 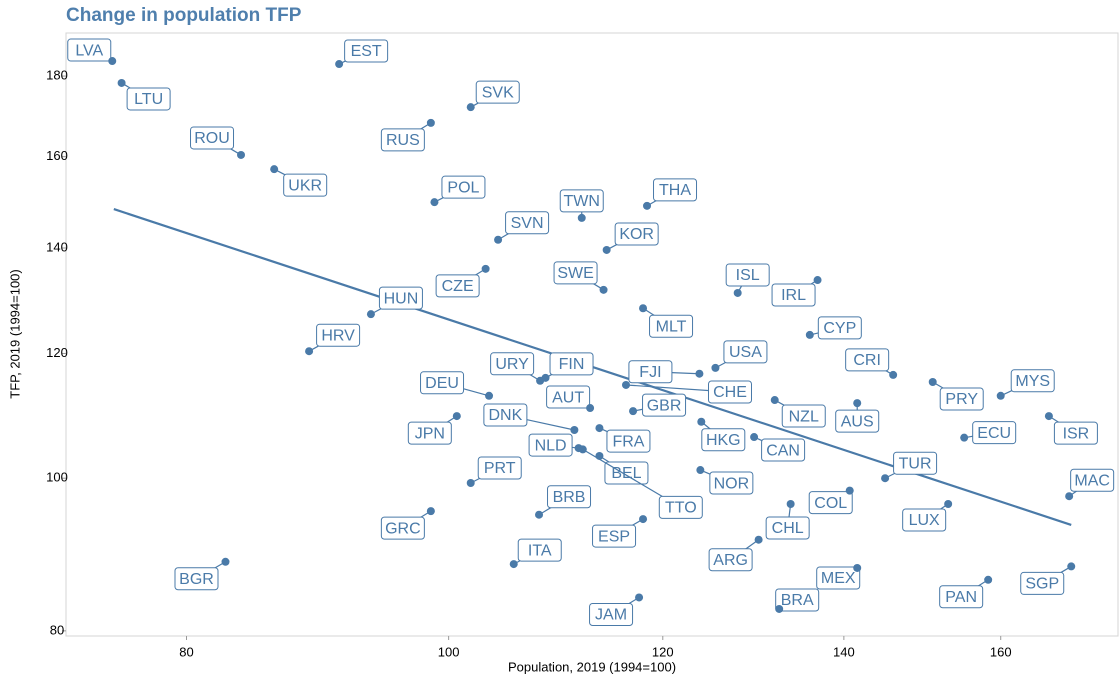 I want to click on point-label: COL, so click(x=830, y=503).